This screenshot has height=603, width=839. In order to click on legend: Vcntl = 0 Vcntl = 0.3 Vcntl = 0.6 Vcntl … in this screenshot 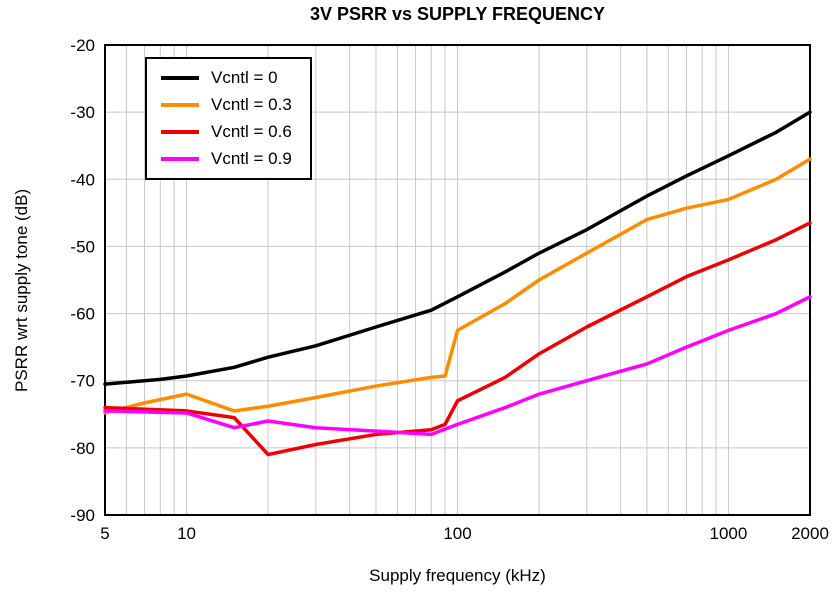, I will do `click(228, 118)`.